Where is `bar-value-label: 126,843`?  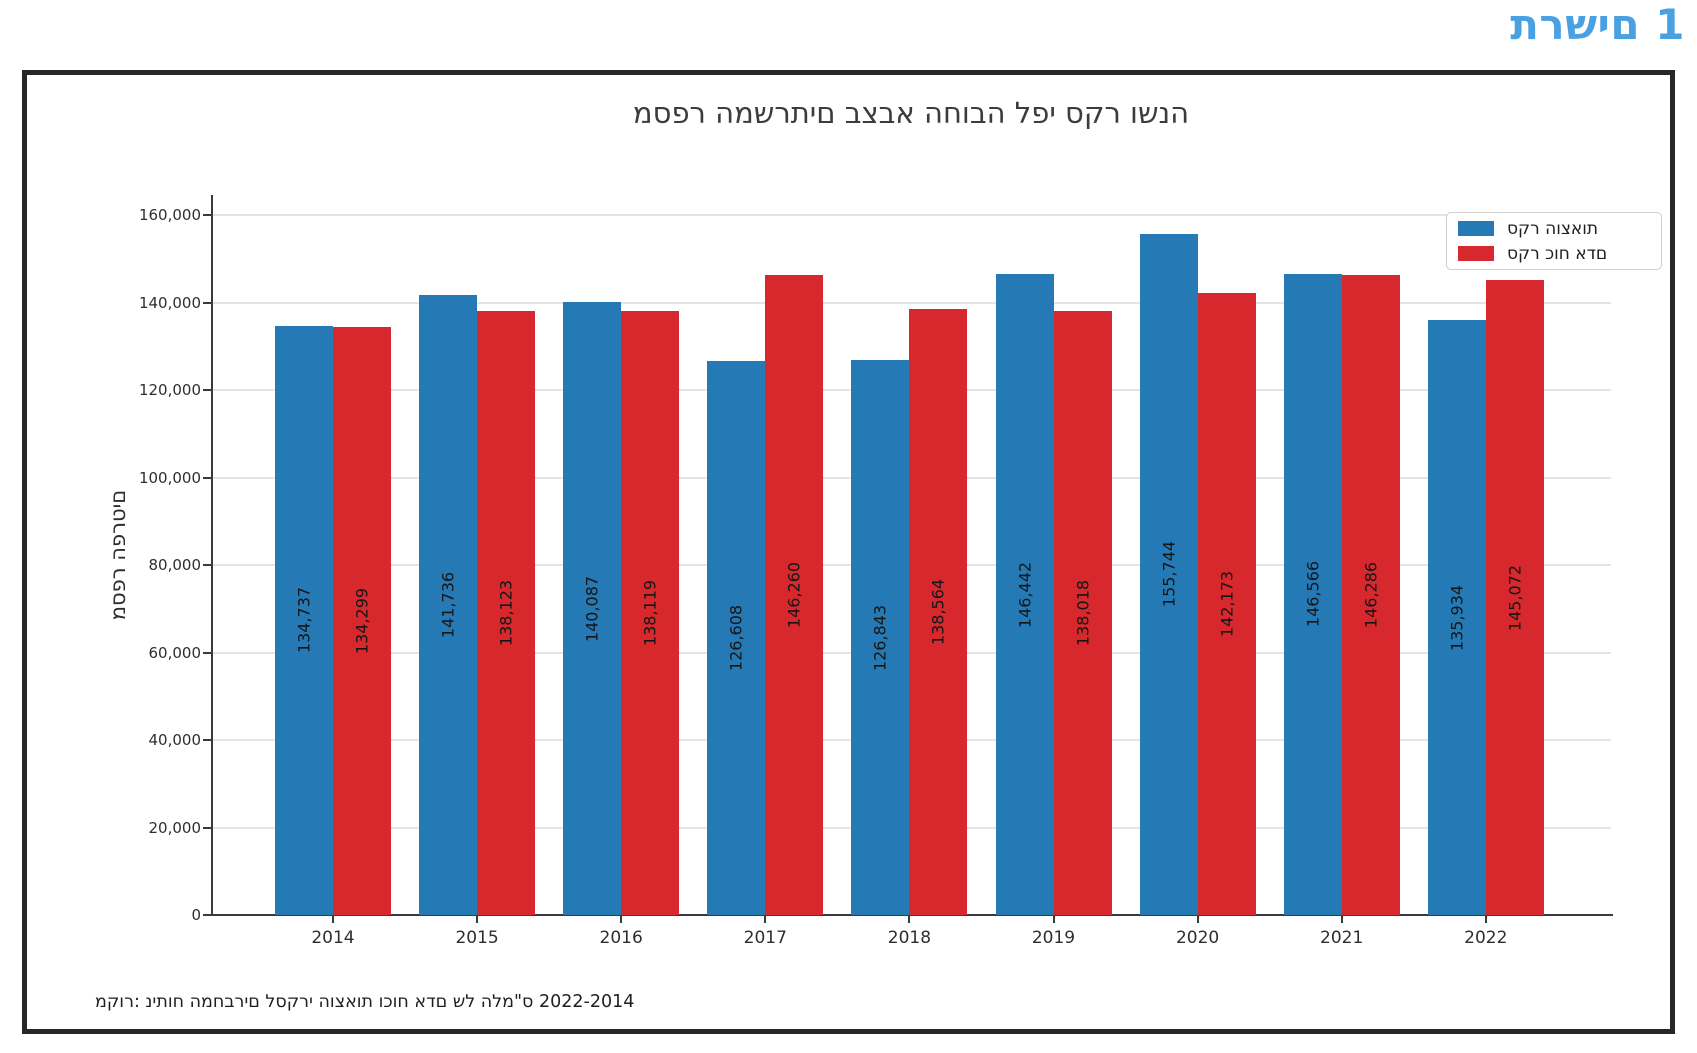
bar-value-label: 126,843 is located at coordinates (880, 637).